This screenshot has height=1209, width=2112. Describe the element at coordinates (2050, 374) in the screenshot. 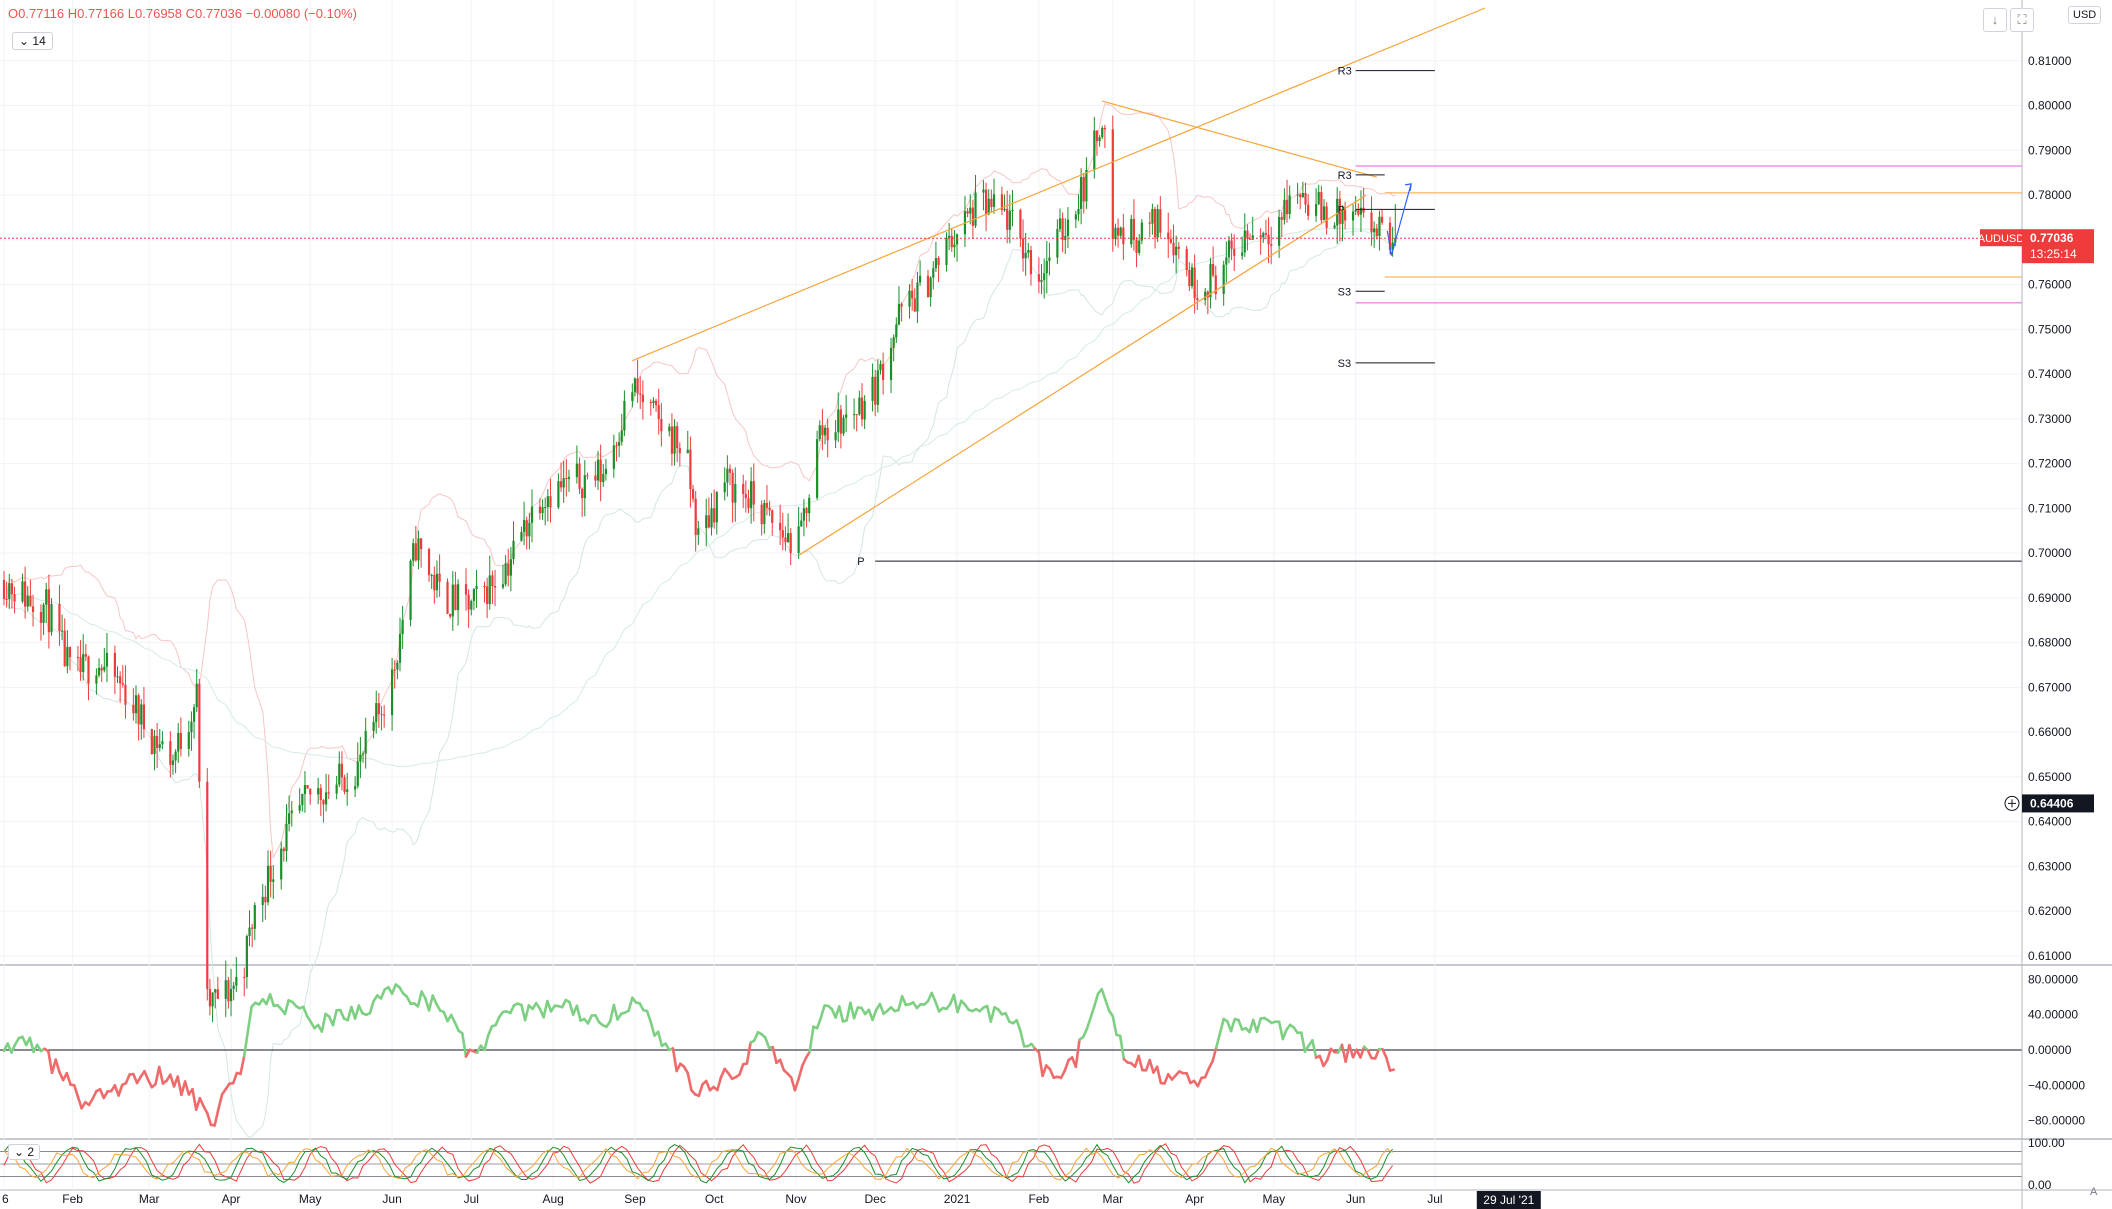

I see `y-tick-label: 0.74000` at that location.